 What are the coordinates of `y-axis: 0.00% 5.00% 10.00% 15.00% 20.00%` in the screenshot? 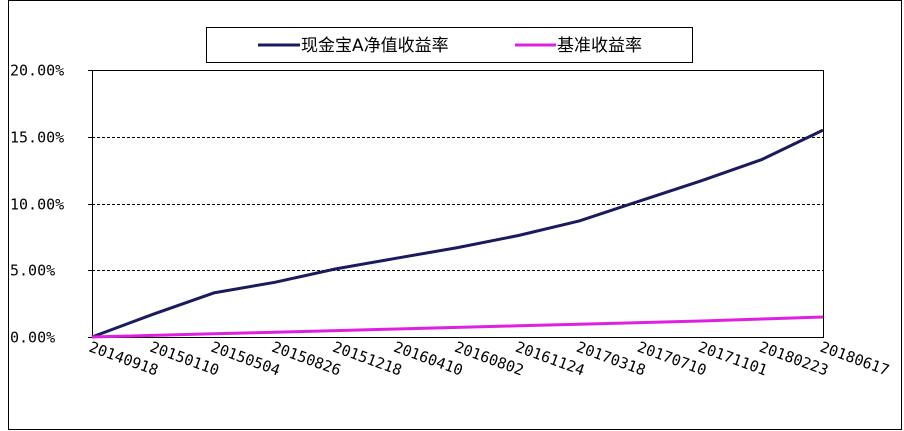 It's located at (51, 204).